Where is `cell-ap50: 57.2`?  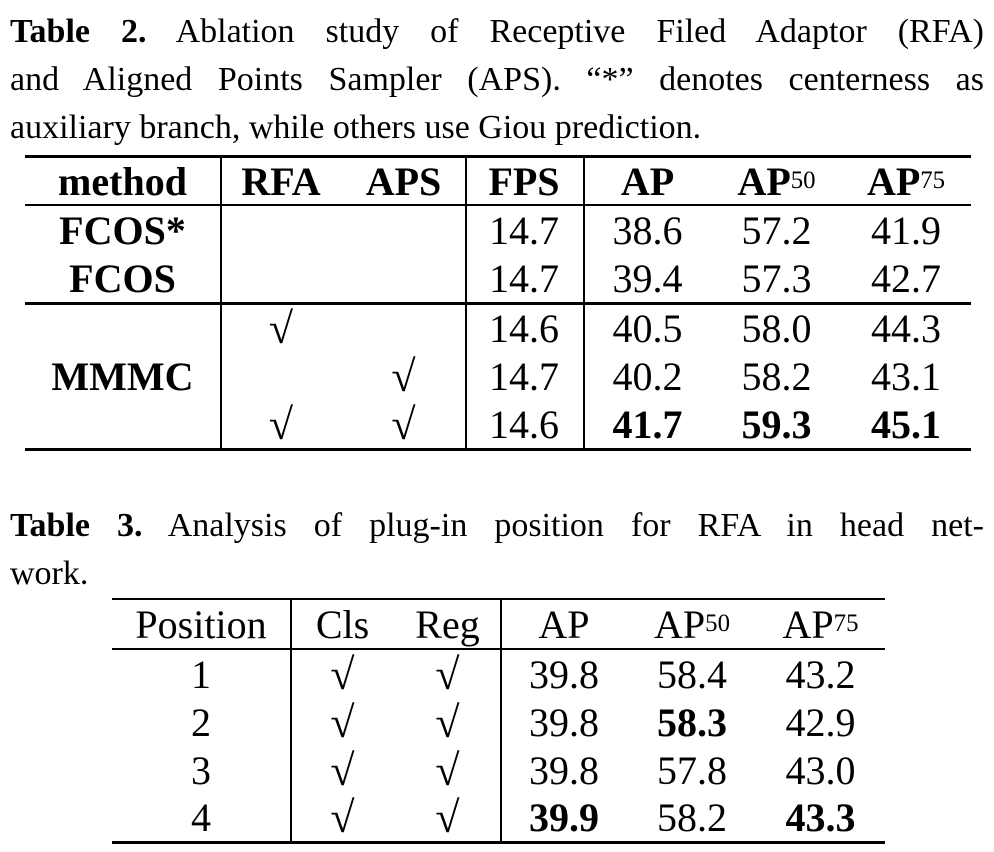 cell-ap50: 57.2 is located at coordinates (776, 230).